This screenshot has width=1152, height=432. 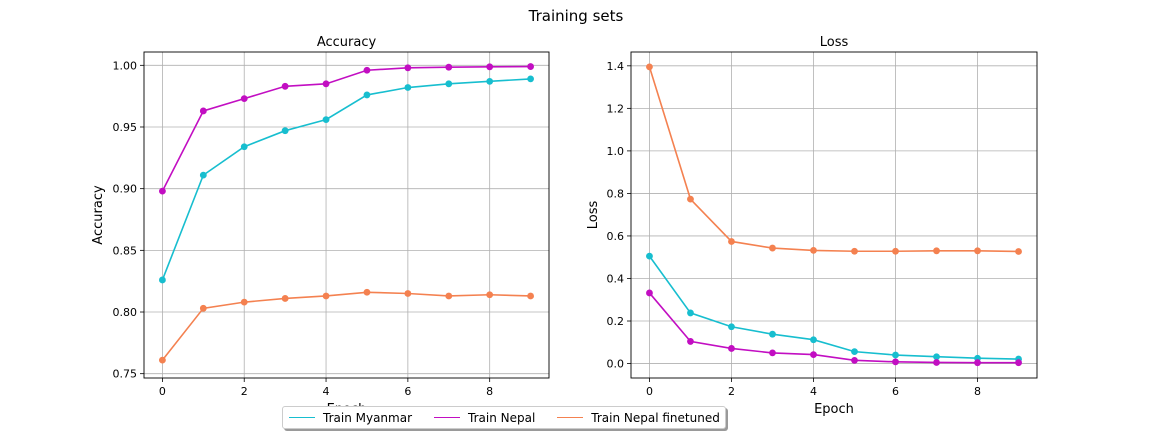 I want to click on accuracy-series-line-train-nepal-finetuned, so click(x=346, y=326).